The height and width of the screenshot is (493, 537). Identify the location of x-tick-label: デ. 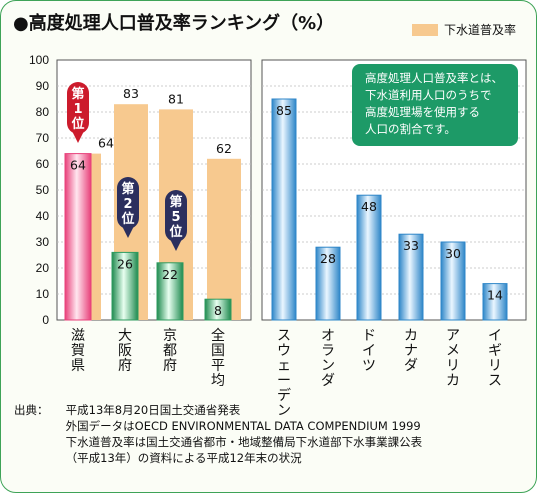
(284, 395).